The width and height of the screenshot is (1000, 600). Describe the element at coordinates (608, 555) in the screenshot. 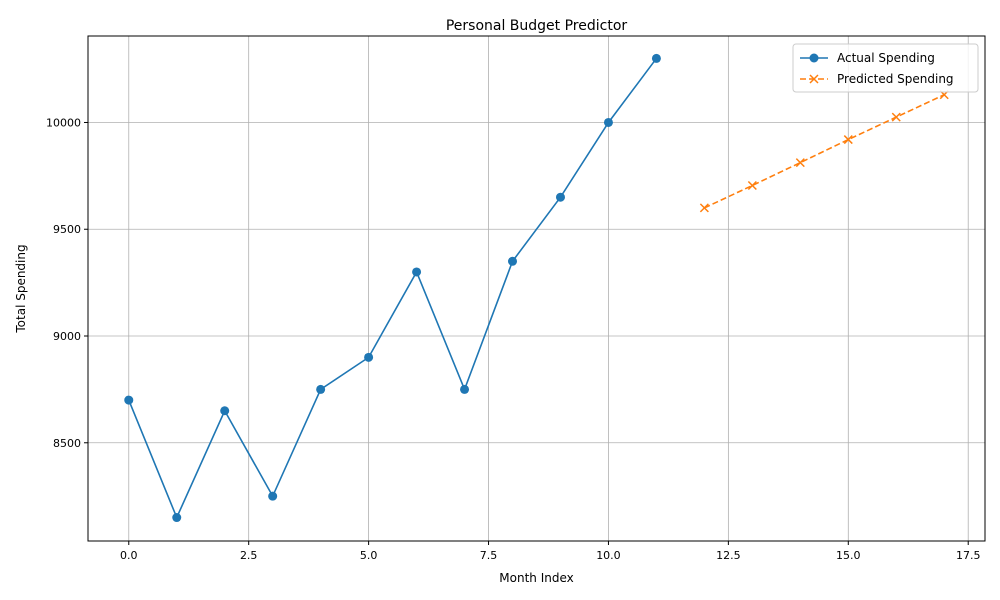

I see `x-tick-label: 10.0` at that location.